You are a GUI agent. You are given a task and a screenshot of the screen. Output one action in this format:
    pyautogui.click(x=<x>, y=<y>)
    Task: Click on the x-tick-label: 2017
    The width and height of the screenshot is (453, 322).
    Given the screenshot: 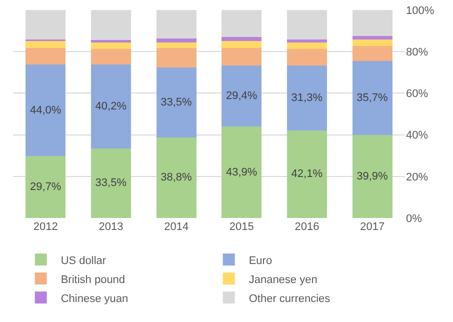 What is the action you would take?
    pyautogui.click(x=372, y=227)
    